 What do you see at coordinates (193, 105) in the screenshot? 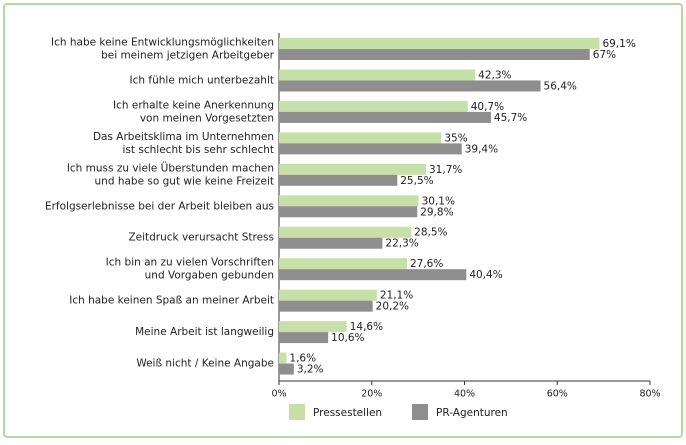
I see `category-label: Ich erhalte keine Anerkennung` at bounding box center [193, 105].